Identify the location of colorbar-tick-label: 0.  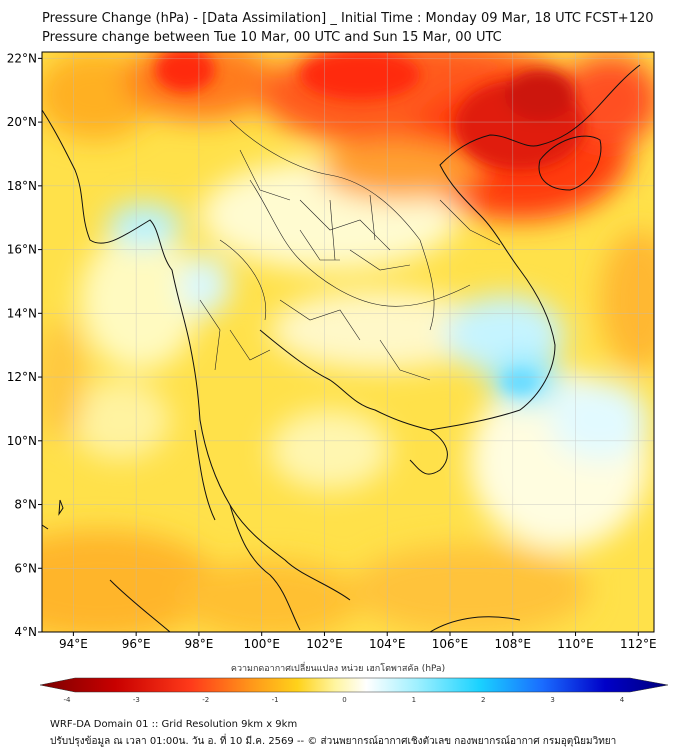
(344, 700).